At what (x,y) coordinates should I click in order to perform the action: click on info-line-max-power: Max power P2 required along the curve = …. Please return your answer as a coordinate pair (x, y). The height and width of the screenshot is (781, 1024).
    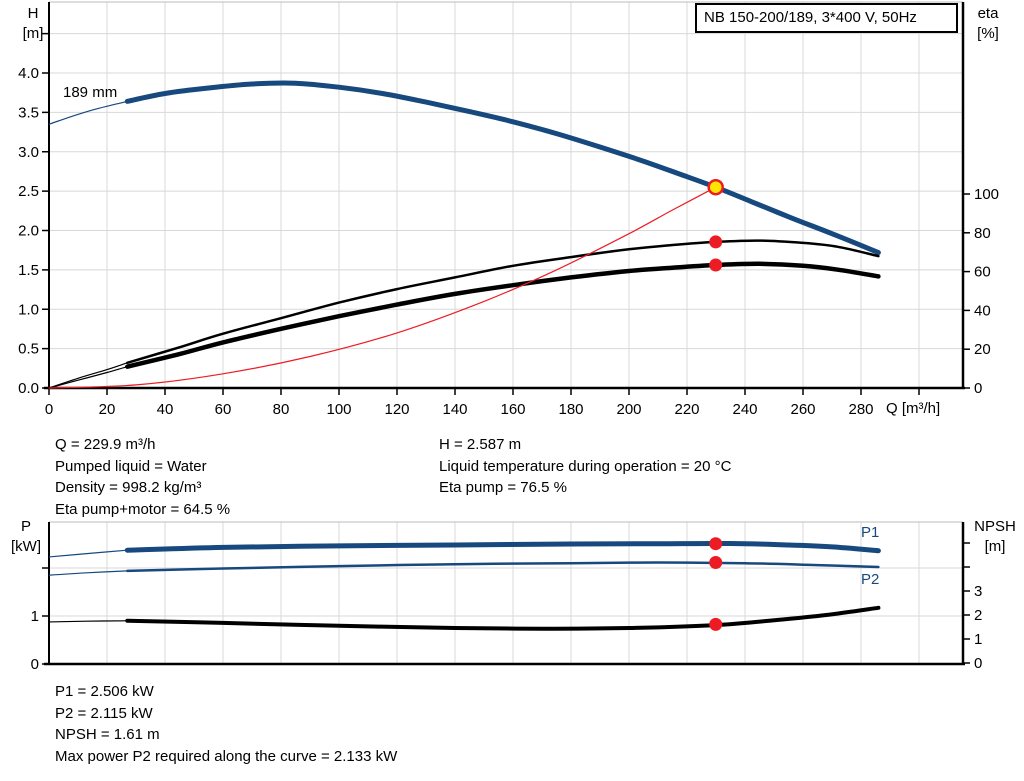
    Looking at the image, I should click on (226, 756).